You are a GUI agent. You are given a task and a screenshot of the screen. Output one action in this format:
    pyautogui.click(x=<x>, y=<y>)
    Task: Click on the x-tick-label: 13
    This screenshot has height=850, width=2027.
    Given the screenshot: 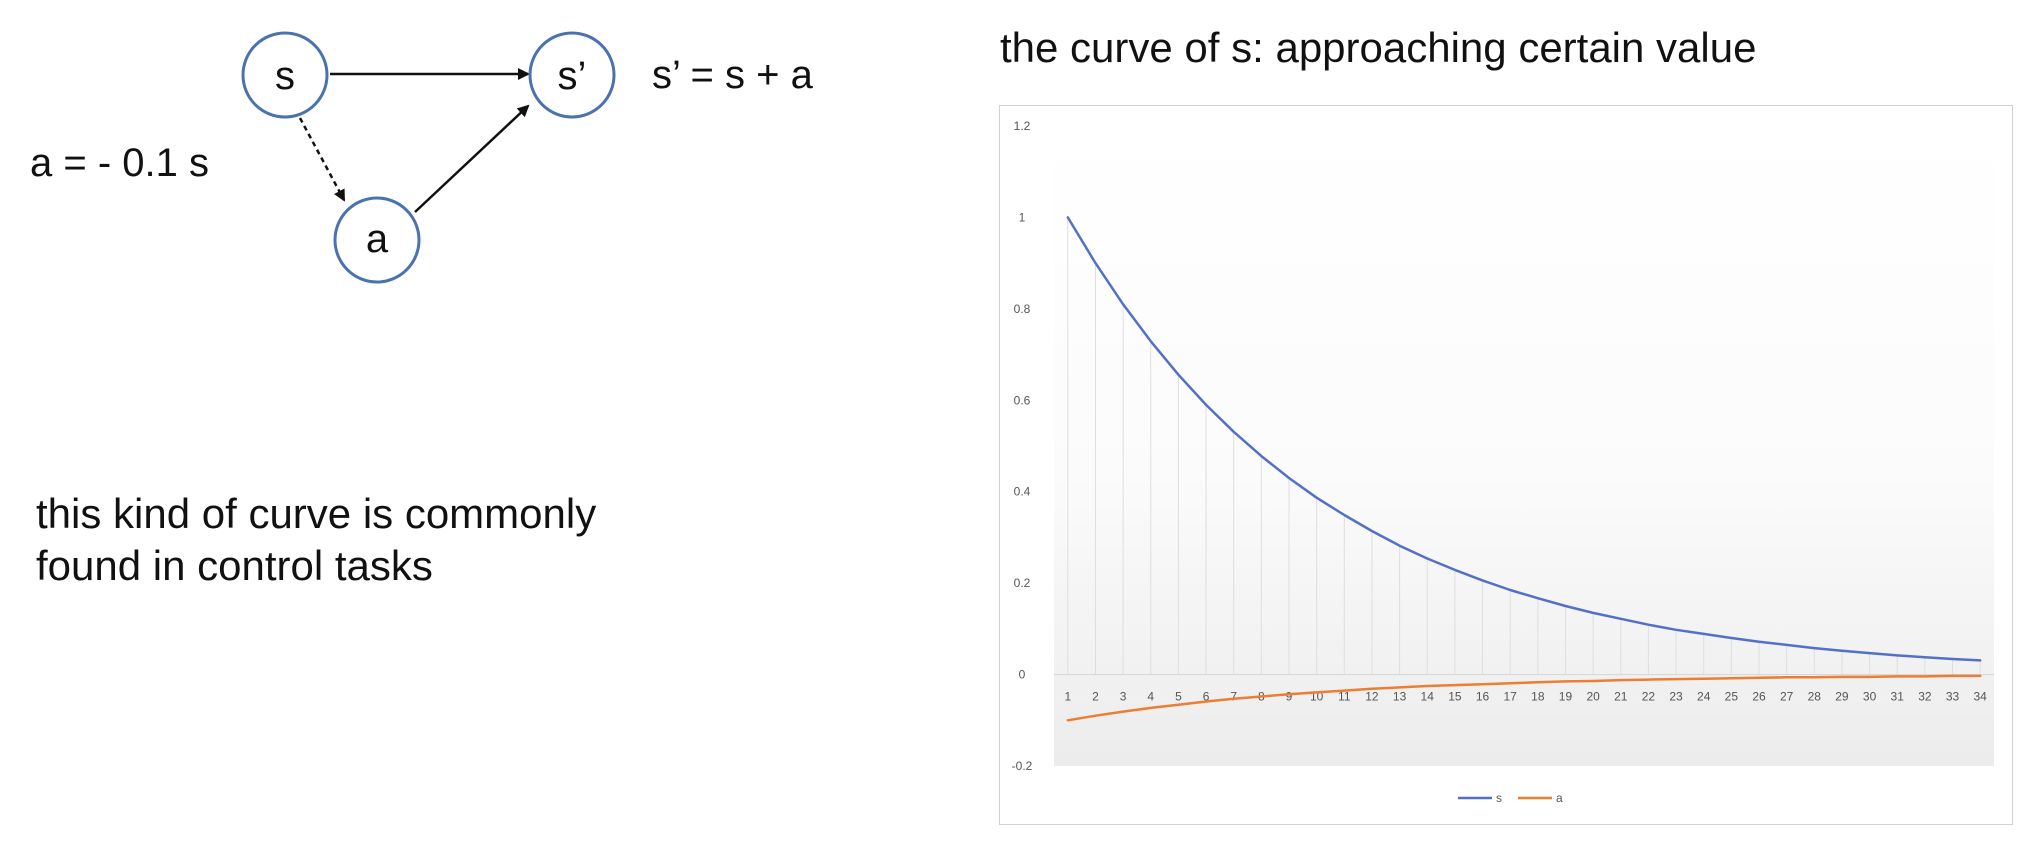 What is the action you would take?
    pyautogui.click(x=1400, y=697)
    